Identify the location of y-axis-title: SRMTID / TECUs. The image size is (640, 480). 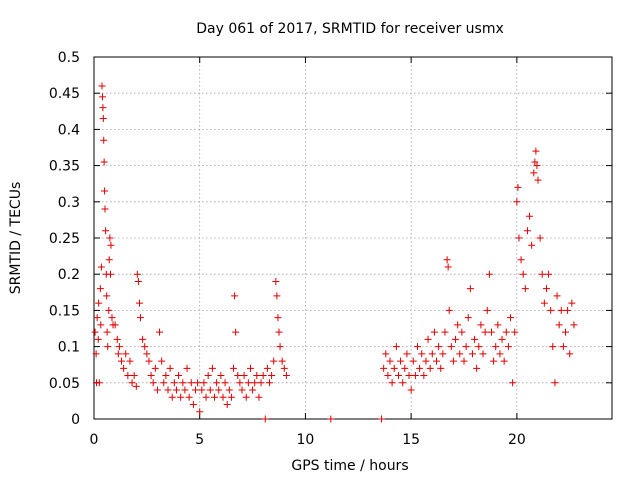
(16, 238).